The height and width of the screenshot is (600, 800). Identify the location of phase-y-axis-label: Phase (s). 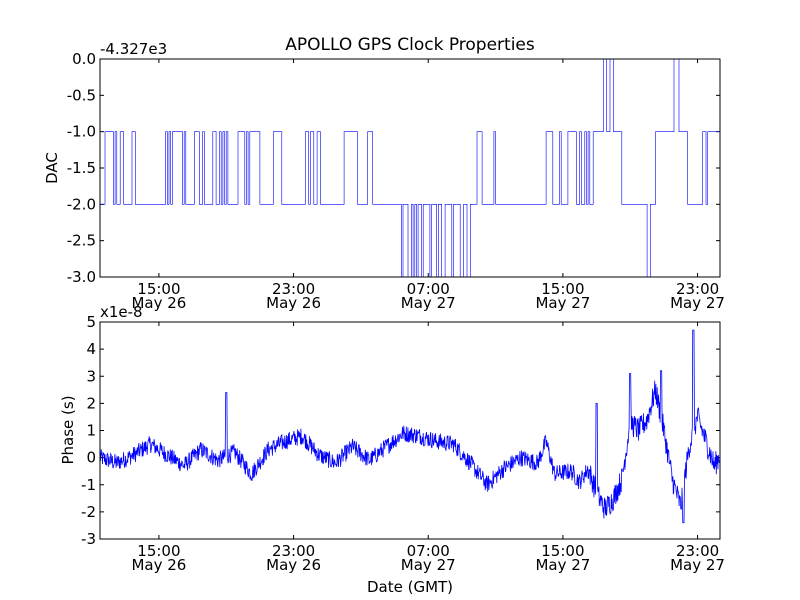
(68, 429).